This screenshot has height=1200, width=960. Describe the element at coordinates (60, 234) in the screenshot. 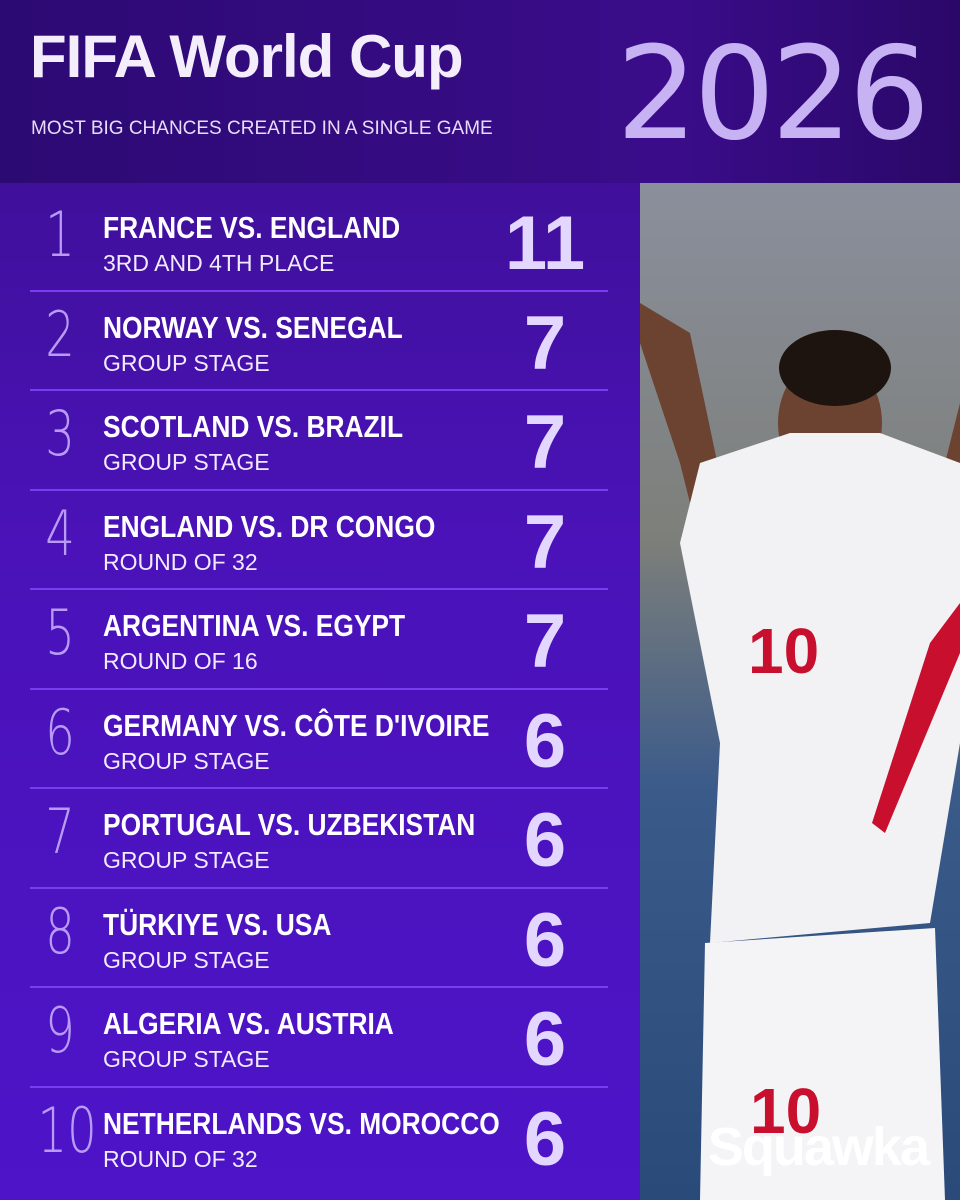

I see `rank: 1` at that location.